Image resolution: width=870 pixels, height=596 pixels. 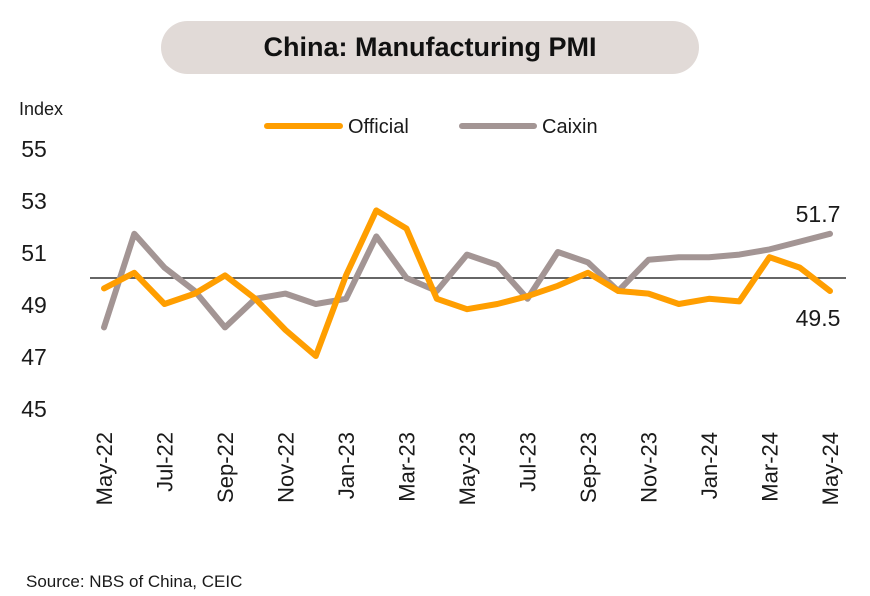 I want to click on source-note: Source: NBS of China, CEIC, so click(x=134, y=581).